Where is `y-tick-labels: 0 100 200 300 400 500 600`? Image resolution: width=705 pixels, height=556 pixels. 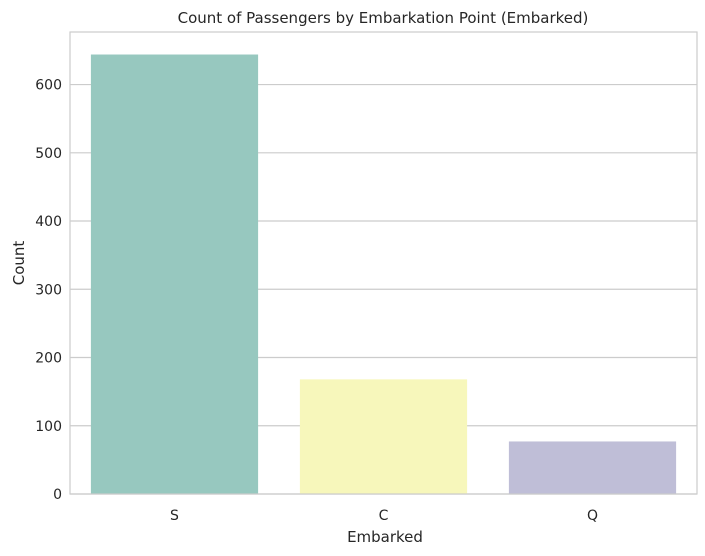 y-tick-labels: 0 100 200 300 400 500 600 is located at coordinates (48, 290).